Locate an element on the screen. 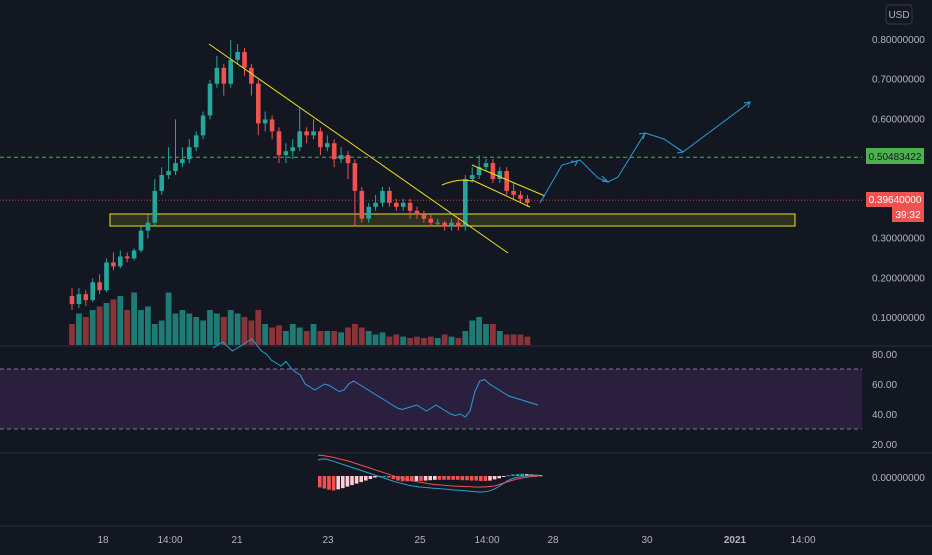 The width and height of the screenshot is (932, 555). time-tick-label: 25 is located at coordinates (420, 540).